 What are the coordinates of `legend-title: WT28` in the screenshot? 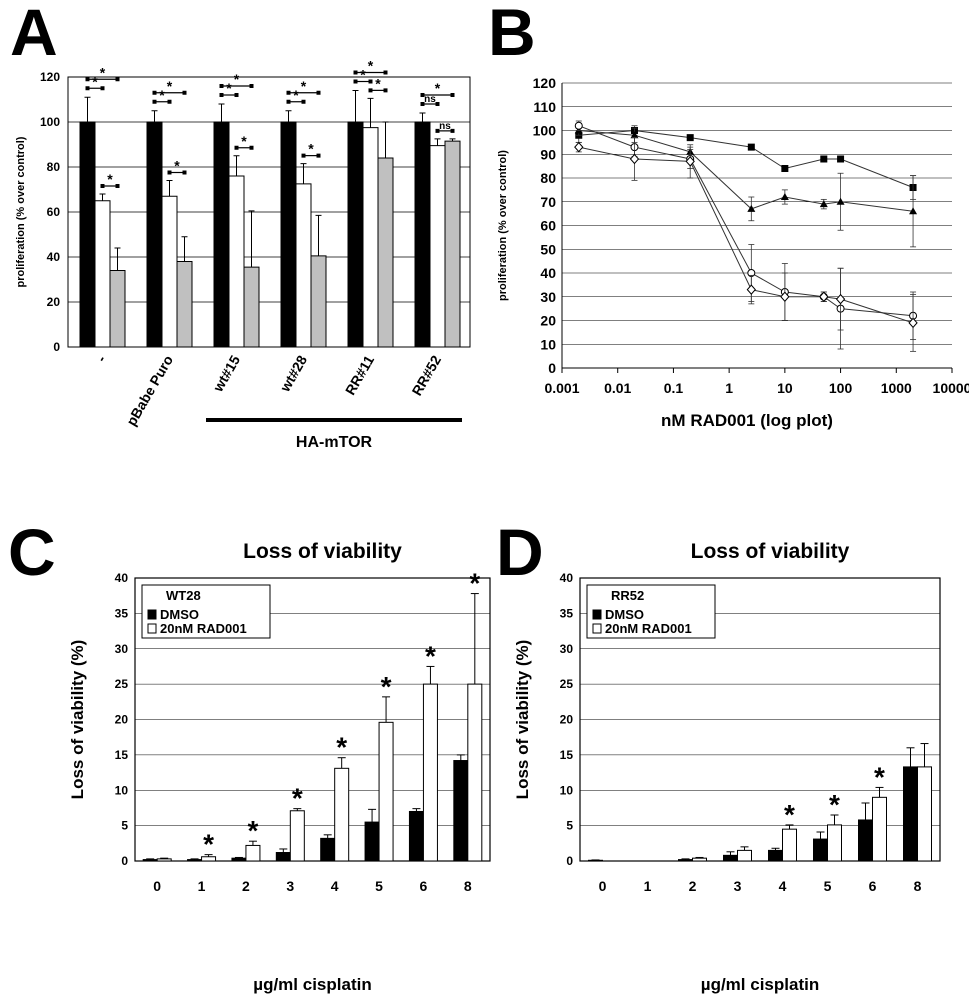 It's located at (183, 595).